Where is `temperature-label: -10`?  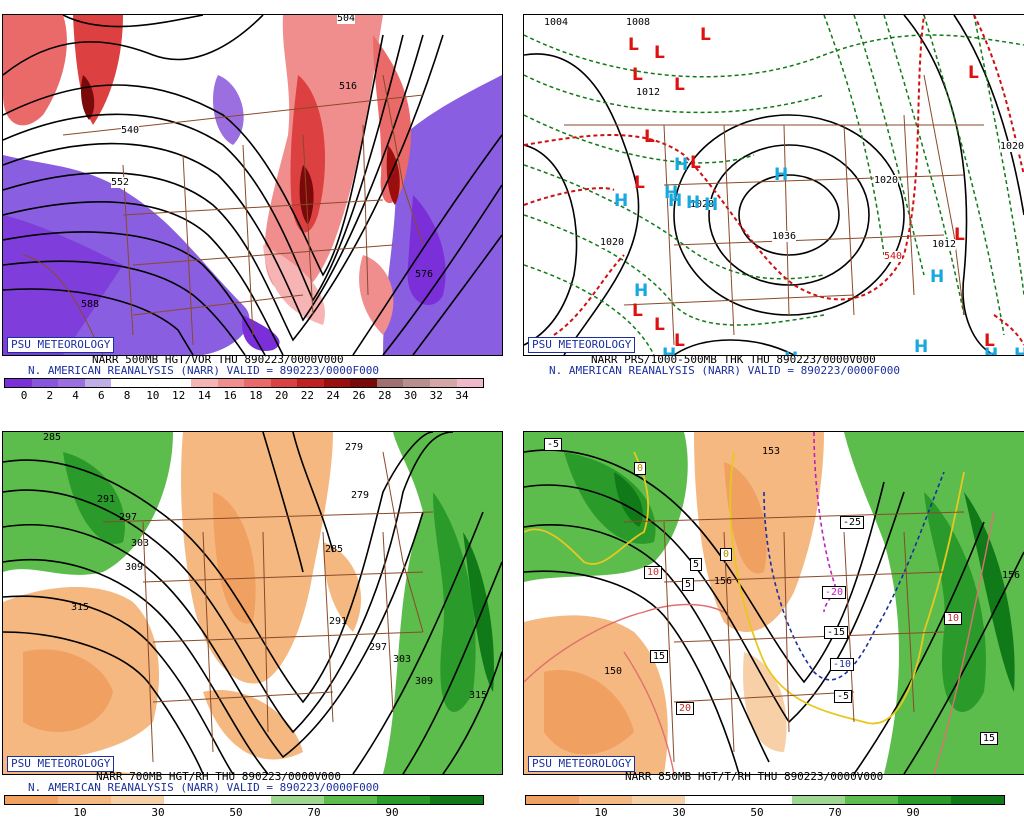
temperature-label: -10 is located at coordinates (842, 664).